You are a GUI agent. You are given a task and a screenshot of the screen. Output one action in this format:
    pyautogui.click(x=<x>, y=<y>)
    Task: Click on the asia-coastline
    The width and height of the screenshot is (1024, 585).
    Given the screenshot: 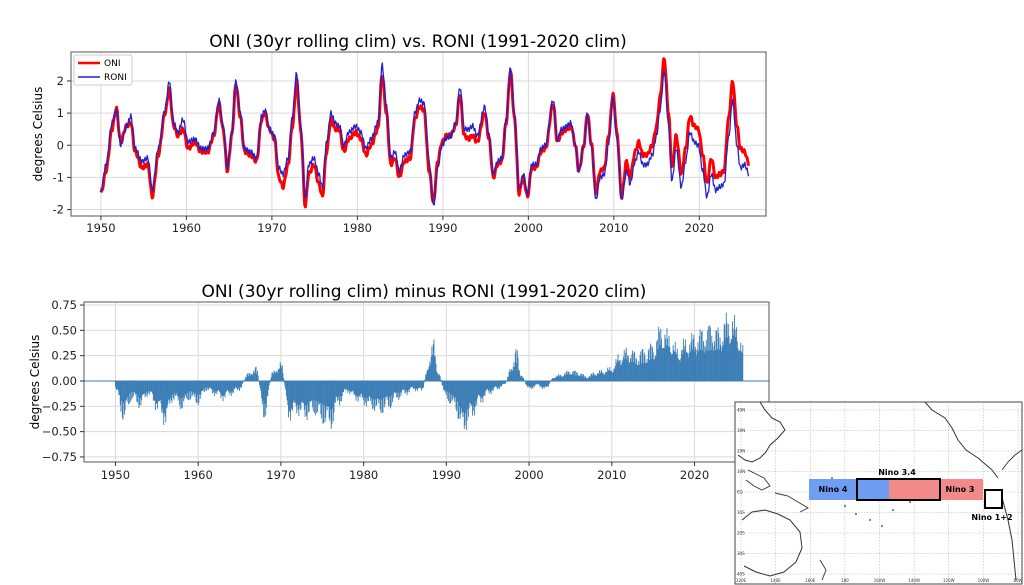 What is the action you would take?
    pyautogui.click(x=761, y=432)
    